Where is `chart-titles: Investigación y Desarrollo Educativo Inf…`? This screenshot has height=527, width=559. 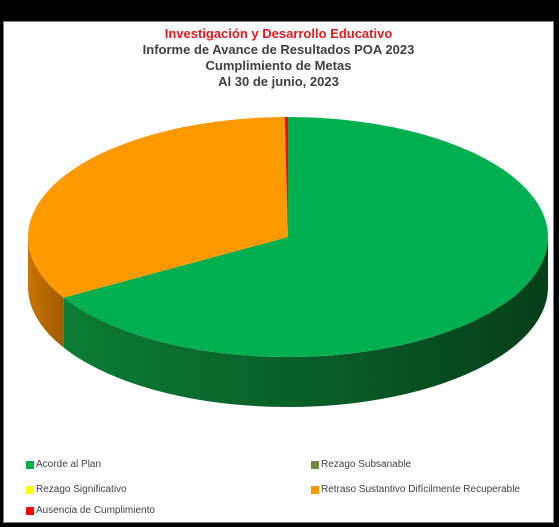 chart-titles: Investigación y Desarrollo Educativo Inf… is located at coordinates (278, 58).